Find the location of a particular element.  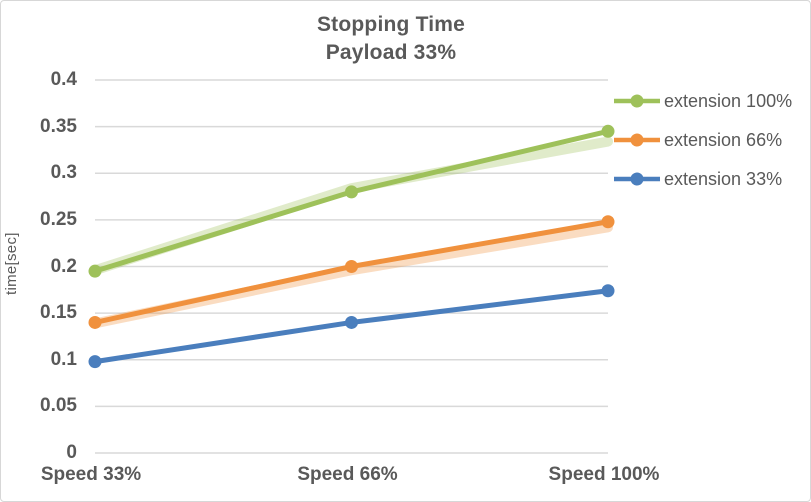

x-category-label: Speed 33% is located at coordinates (91, 474).